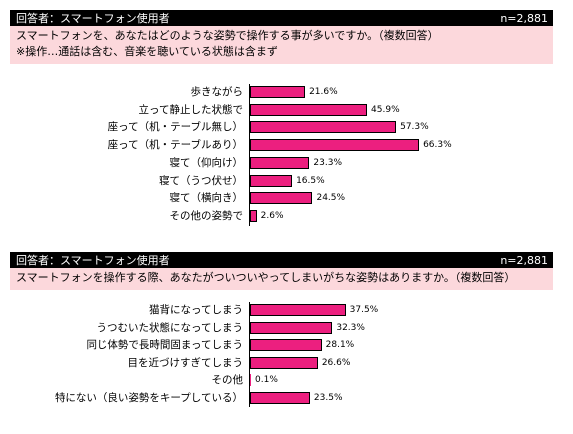 The height and width of the screenshot is (434, 573). Describe the element at coordinates (336, 362) in the screenshot. I see `value-label: 26.6%` at that location.